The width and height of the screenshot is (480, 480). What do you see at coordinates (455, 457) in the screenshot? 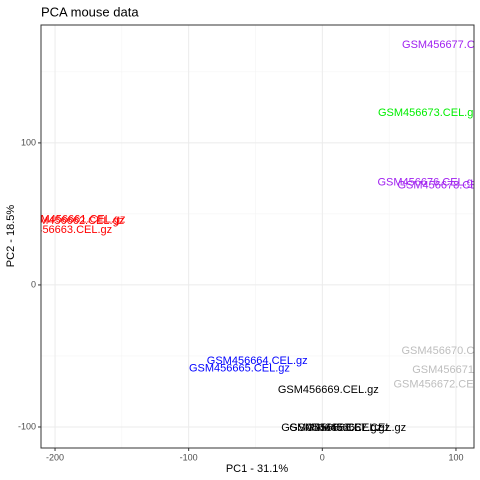
I see `x-tick-label: 100` at bounding box center [455, 457].